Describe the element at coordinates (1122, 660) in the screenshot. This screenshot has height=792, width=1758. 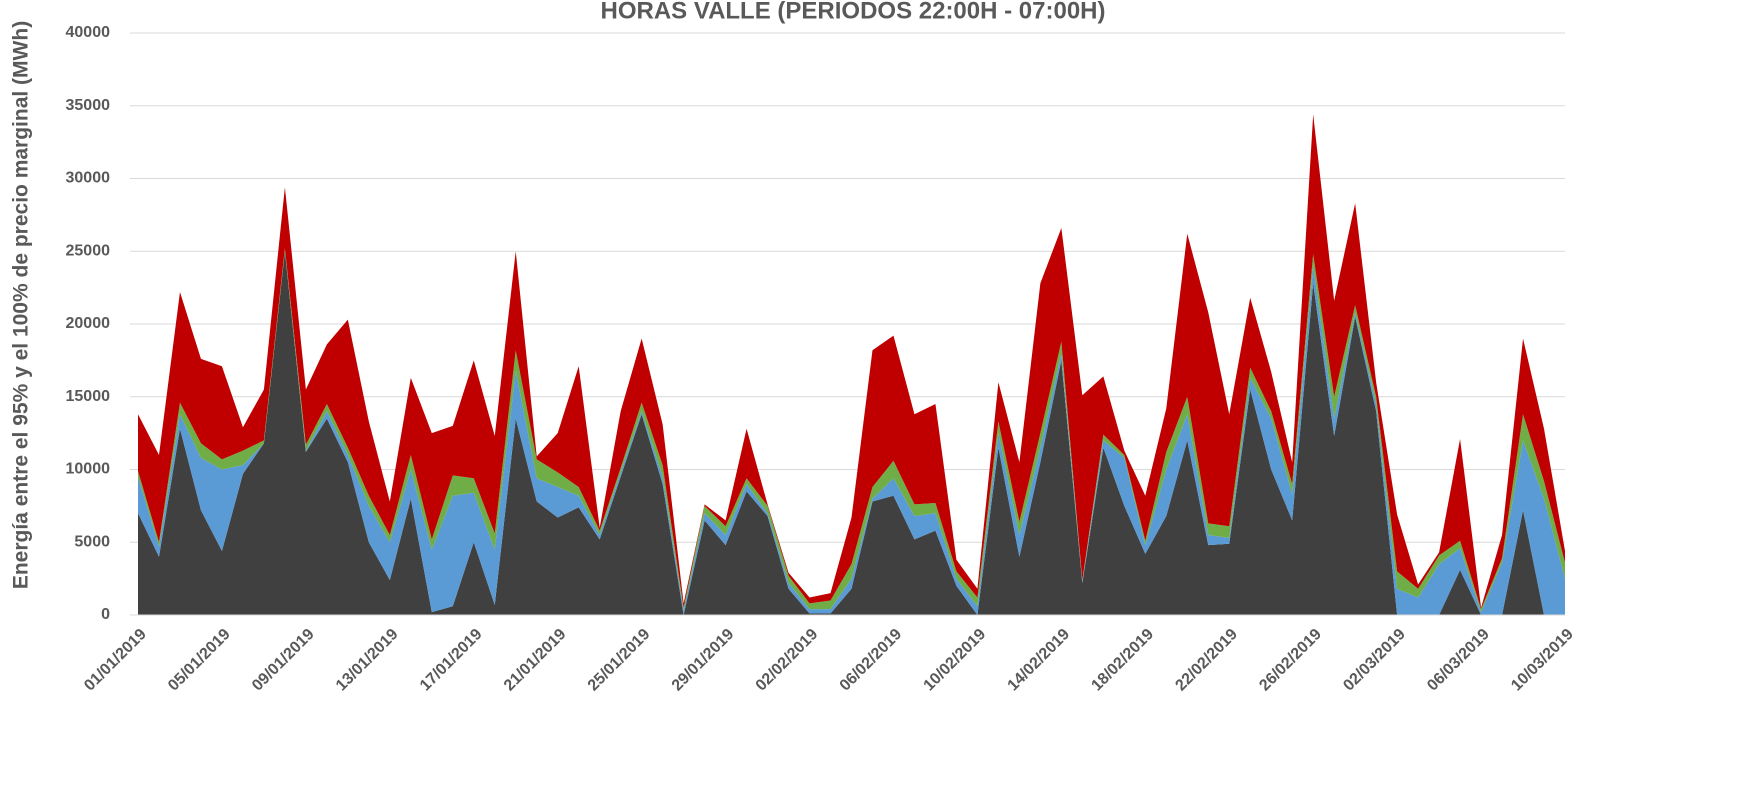
I see `x-tick-label: 18/02/2019` at that location.